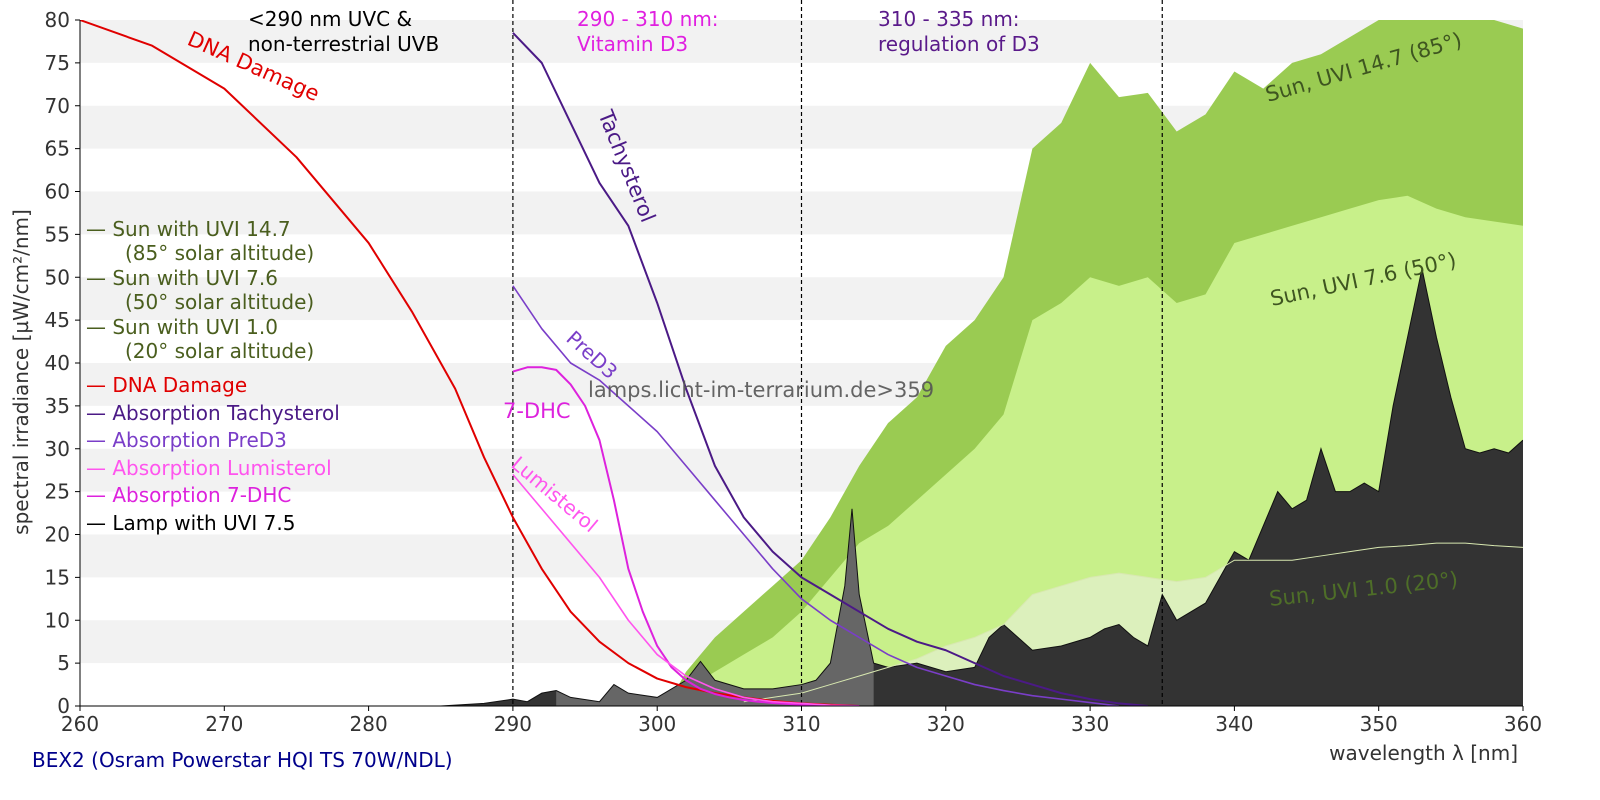 The height and width of the screenshot is (800, 1600). I want to click on y-tick-label: 30, so click(57, 449).